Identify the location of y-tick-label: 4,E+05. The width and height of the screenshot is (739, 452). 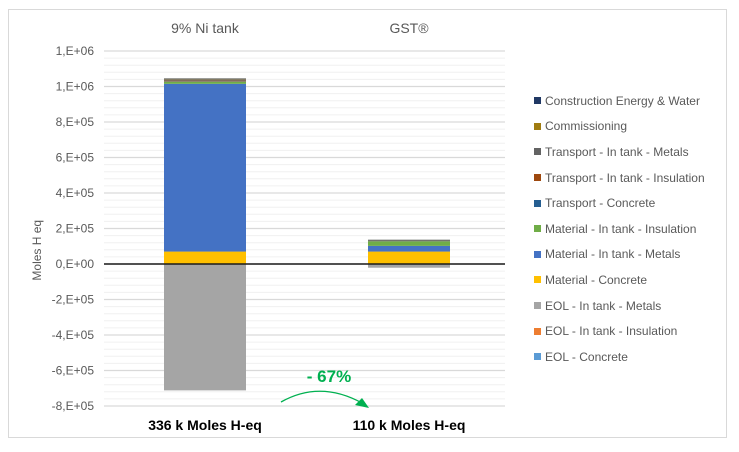
(75, 193).